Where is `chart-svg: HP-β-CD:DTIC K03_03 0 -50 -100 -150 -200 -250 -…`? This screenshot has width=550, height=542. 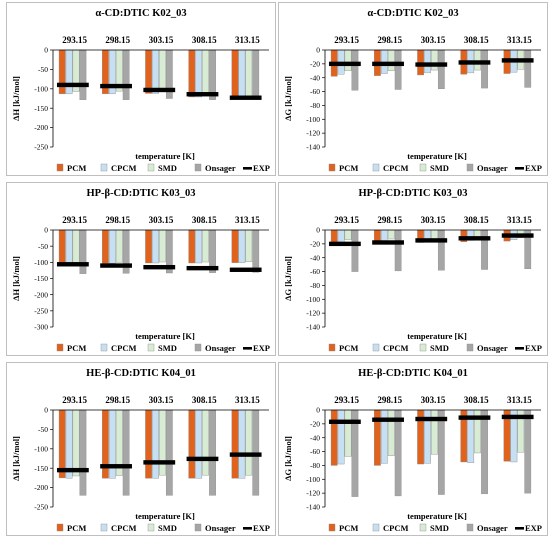 chart-svg: HP-β-CD:DTIC K03_03 0 -50 -100 -150 -200 -250 -… is located at coordinates (140, 270).